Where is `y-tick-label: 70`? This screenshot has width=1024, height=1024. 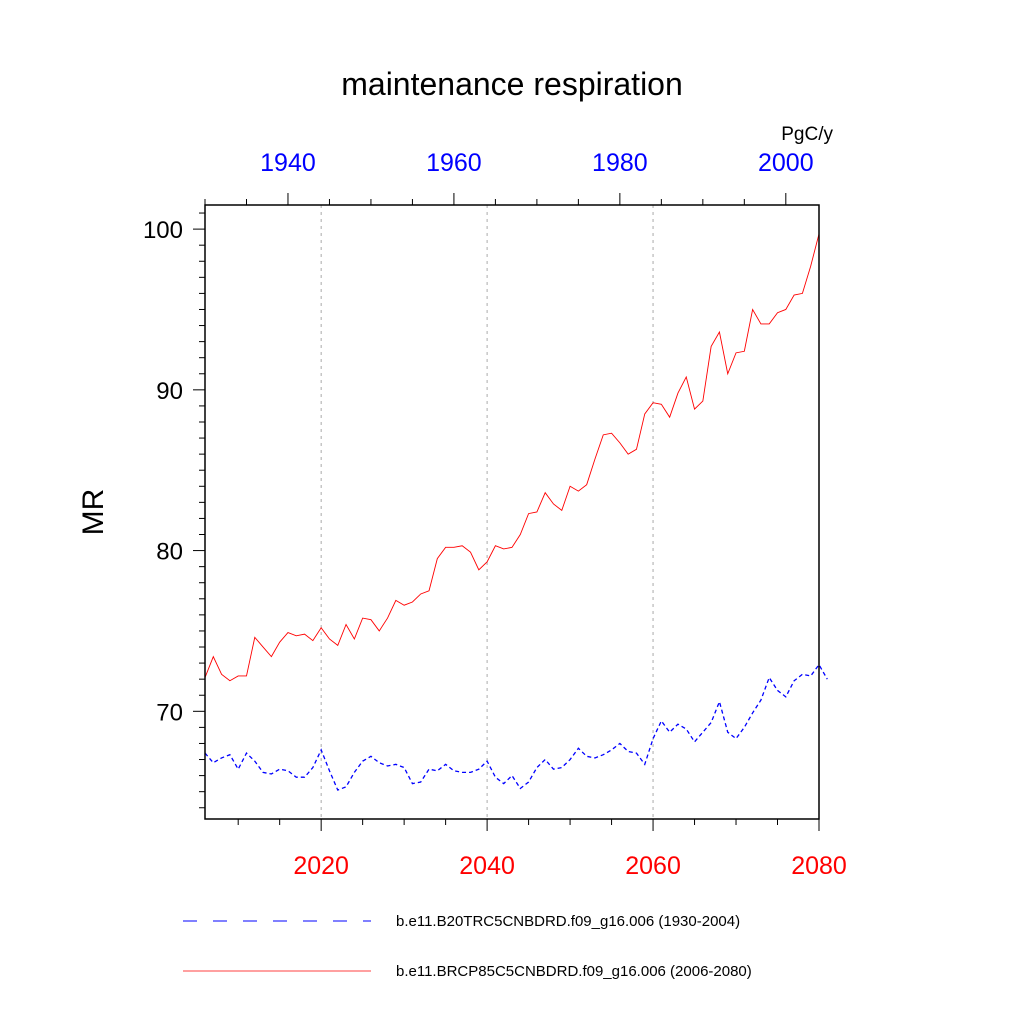 y-tick-label: 70 is located at coordinates (169, 712).